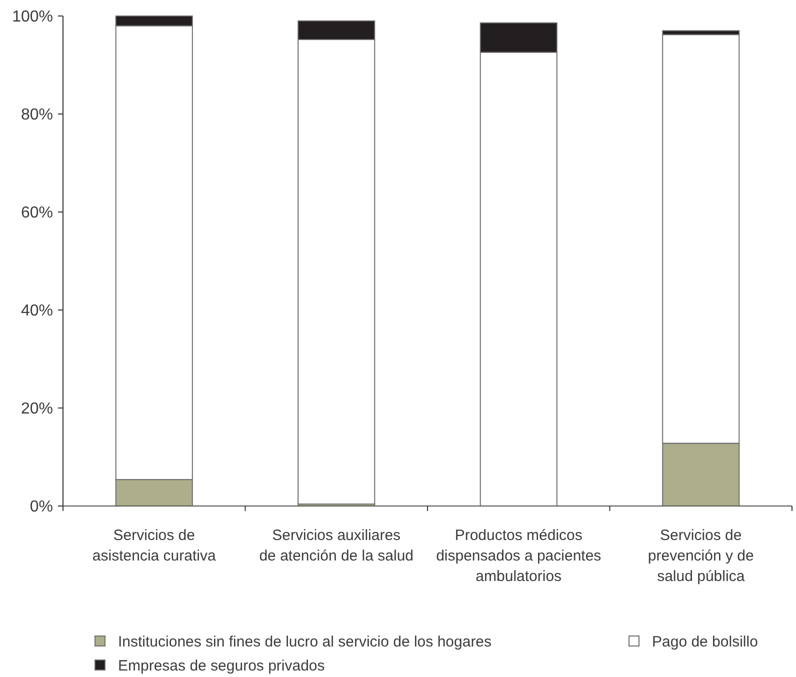 The height and width of the screenshot is (677, 796). What do you see at coordinates (36, 409) in the screenshot?
I see `y-tick-label: 20%` at bounding box center [36, 409].